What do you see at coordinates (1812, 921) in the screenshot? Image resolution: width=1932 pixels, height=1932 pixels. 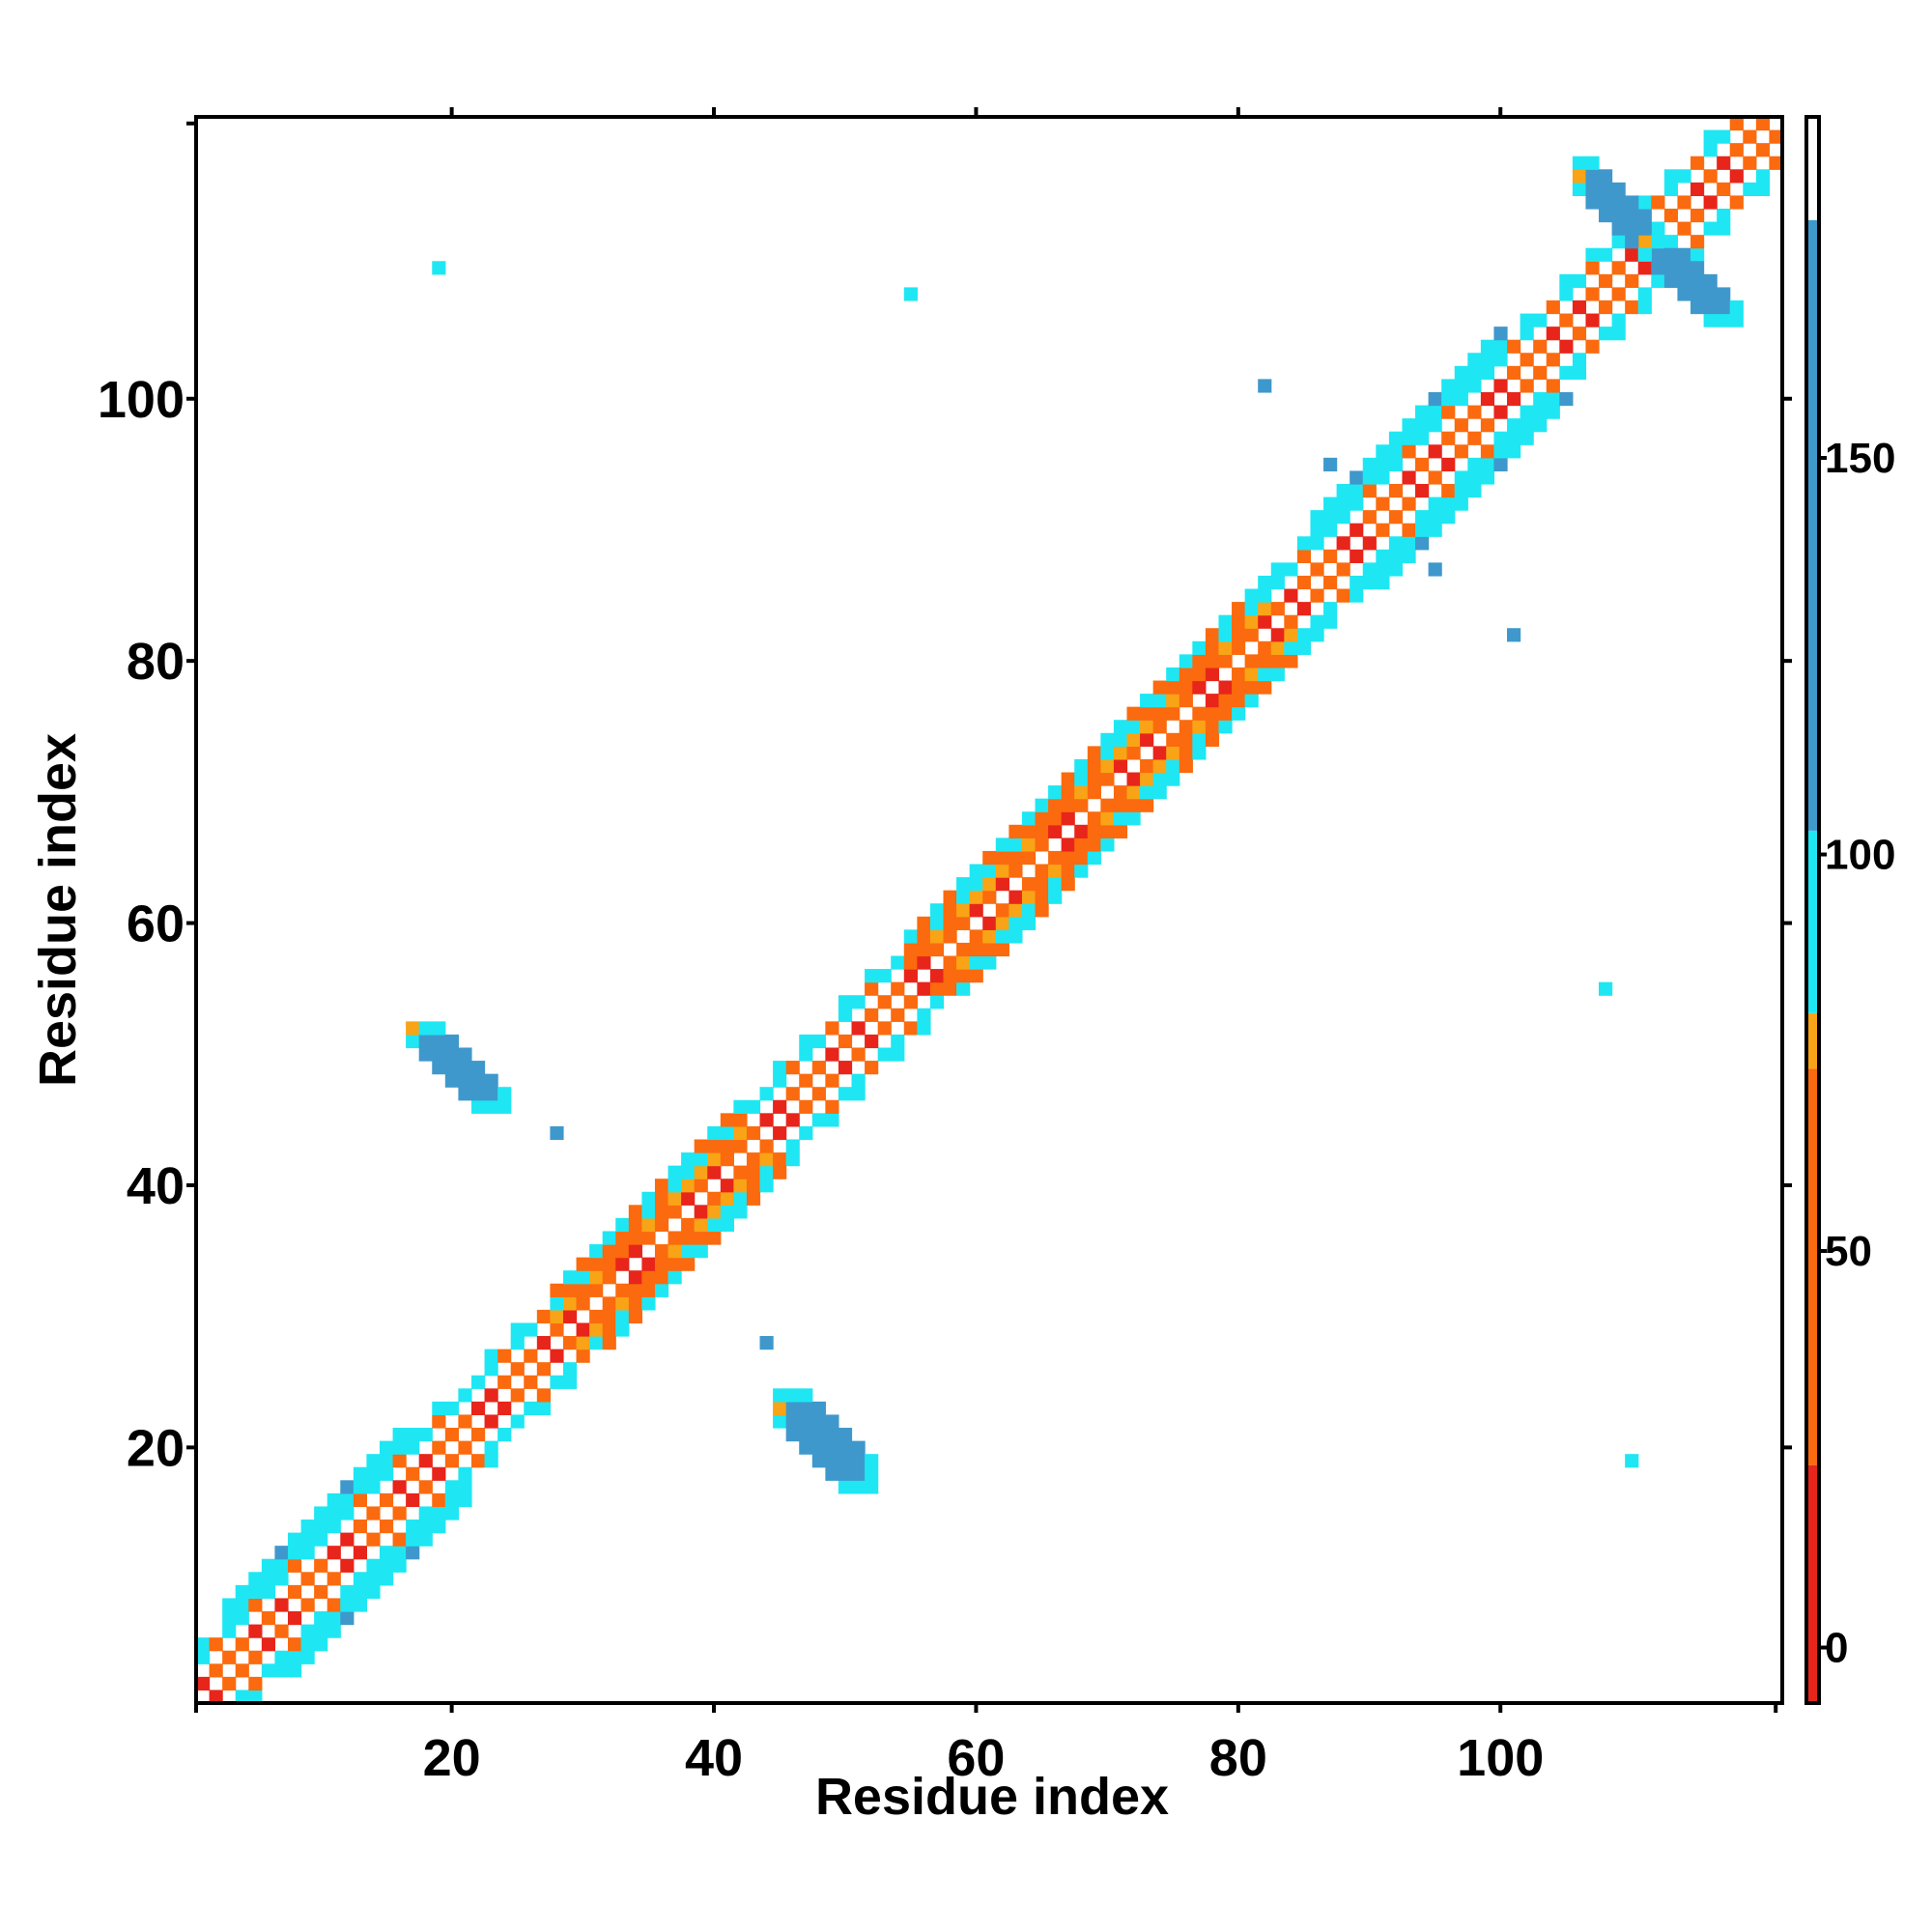 I see `colorbar-band` at bounding box center [1812, 921].